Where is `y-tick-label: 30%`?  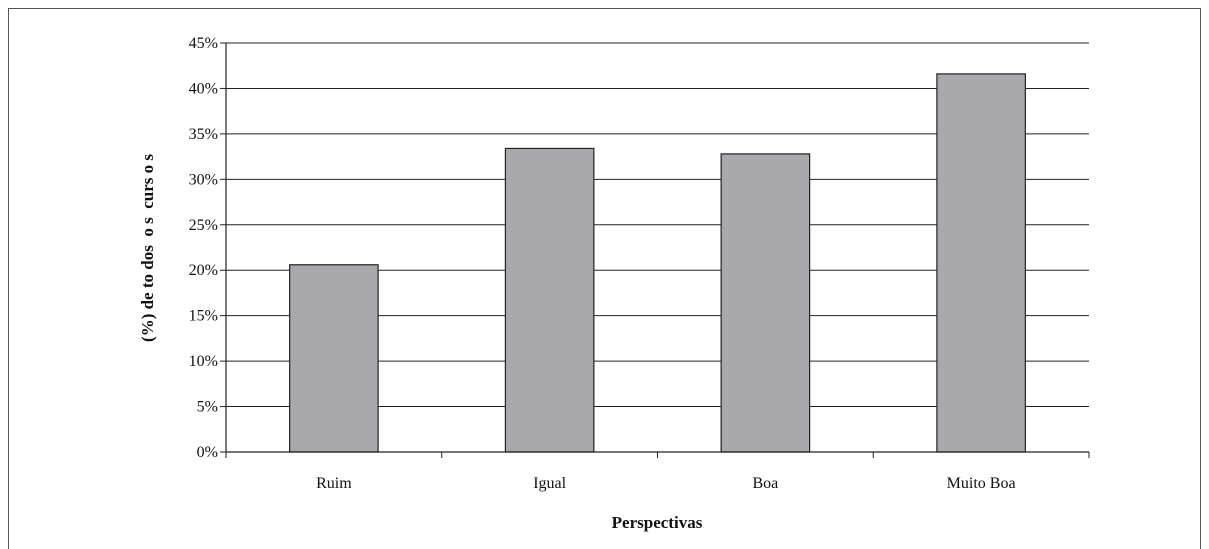 y-tick-label: 30% is located at coordinates (203, 179).